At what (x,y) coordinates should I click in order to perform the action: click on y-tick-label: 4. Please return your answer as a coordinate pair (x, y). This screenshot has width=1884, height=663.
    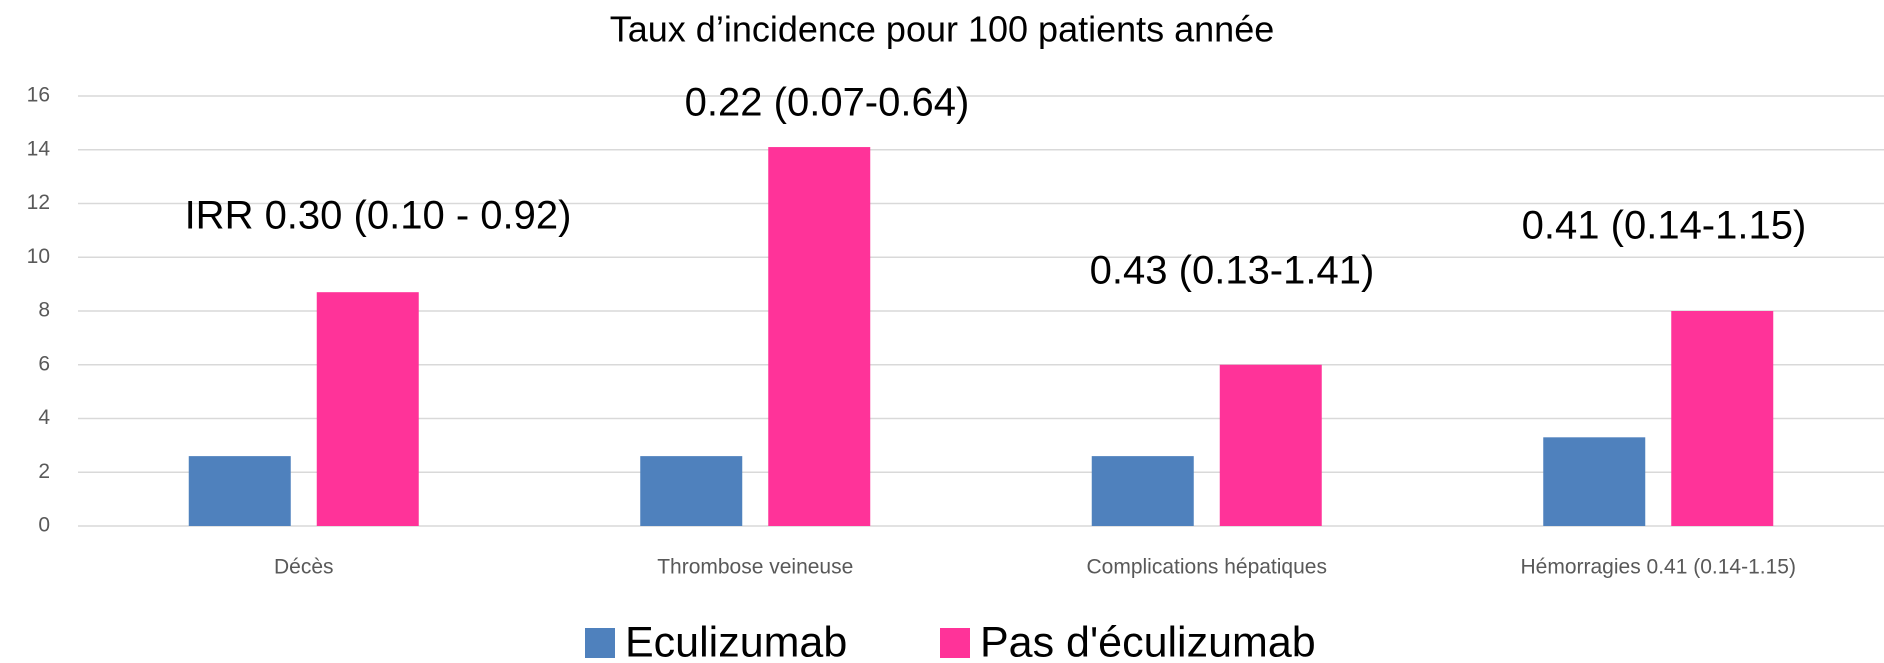
    Looking at the image, I should click on (44, 417).